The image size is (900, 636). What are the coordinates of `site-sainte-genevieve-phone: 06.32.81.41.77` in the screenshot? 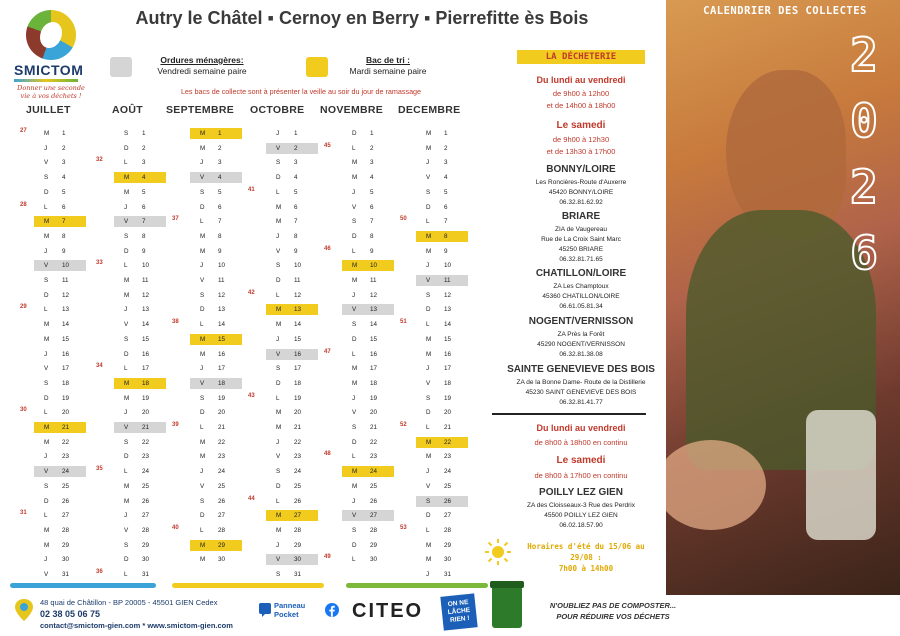 It's located at (581, 402).